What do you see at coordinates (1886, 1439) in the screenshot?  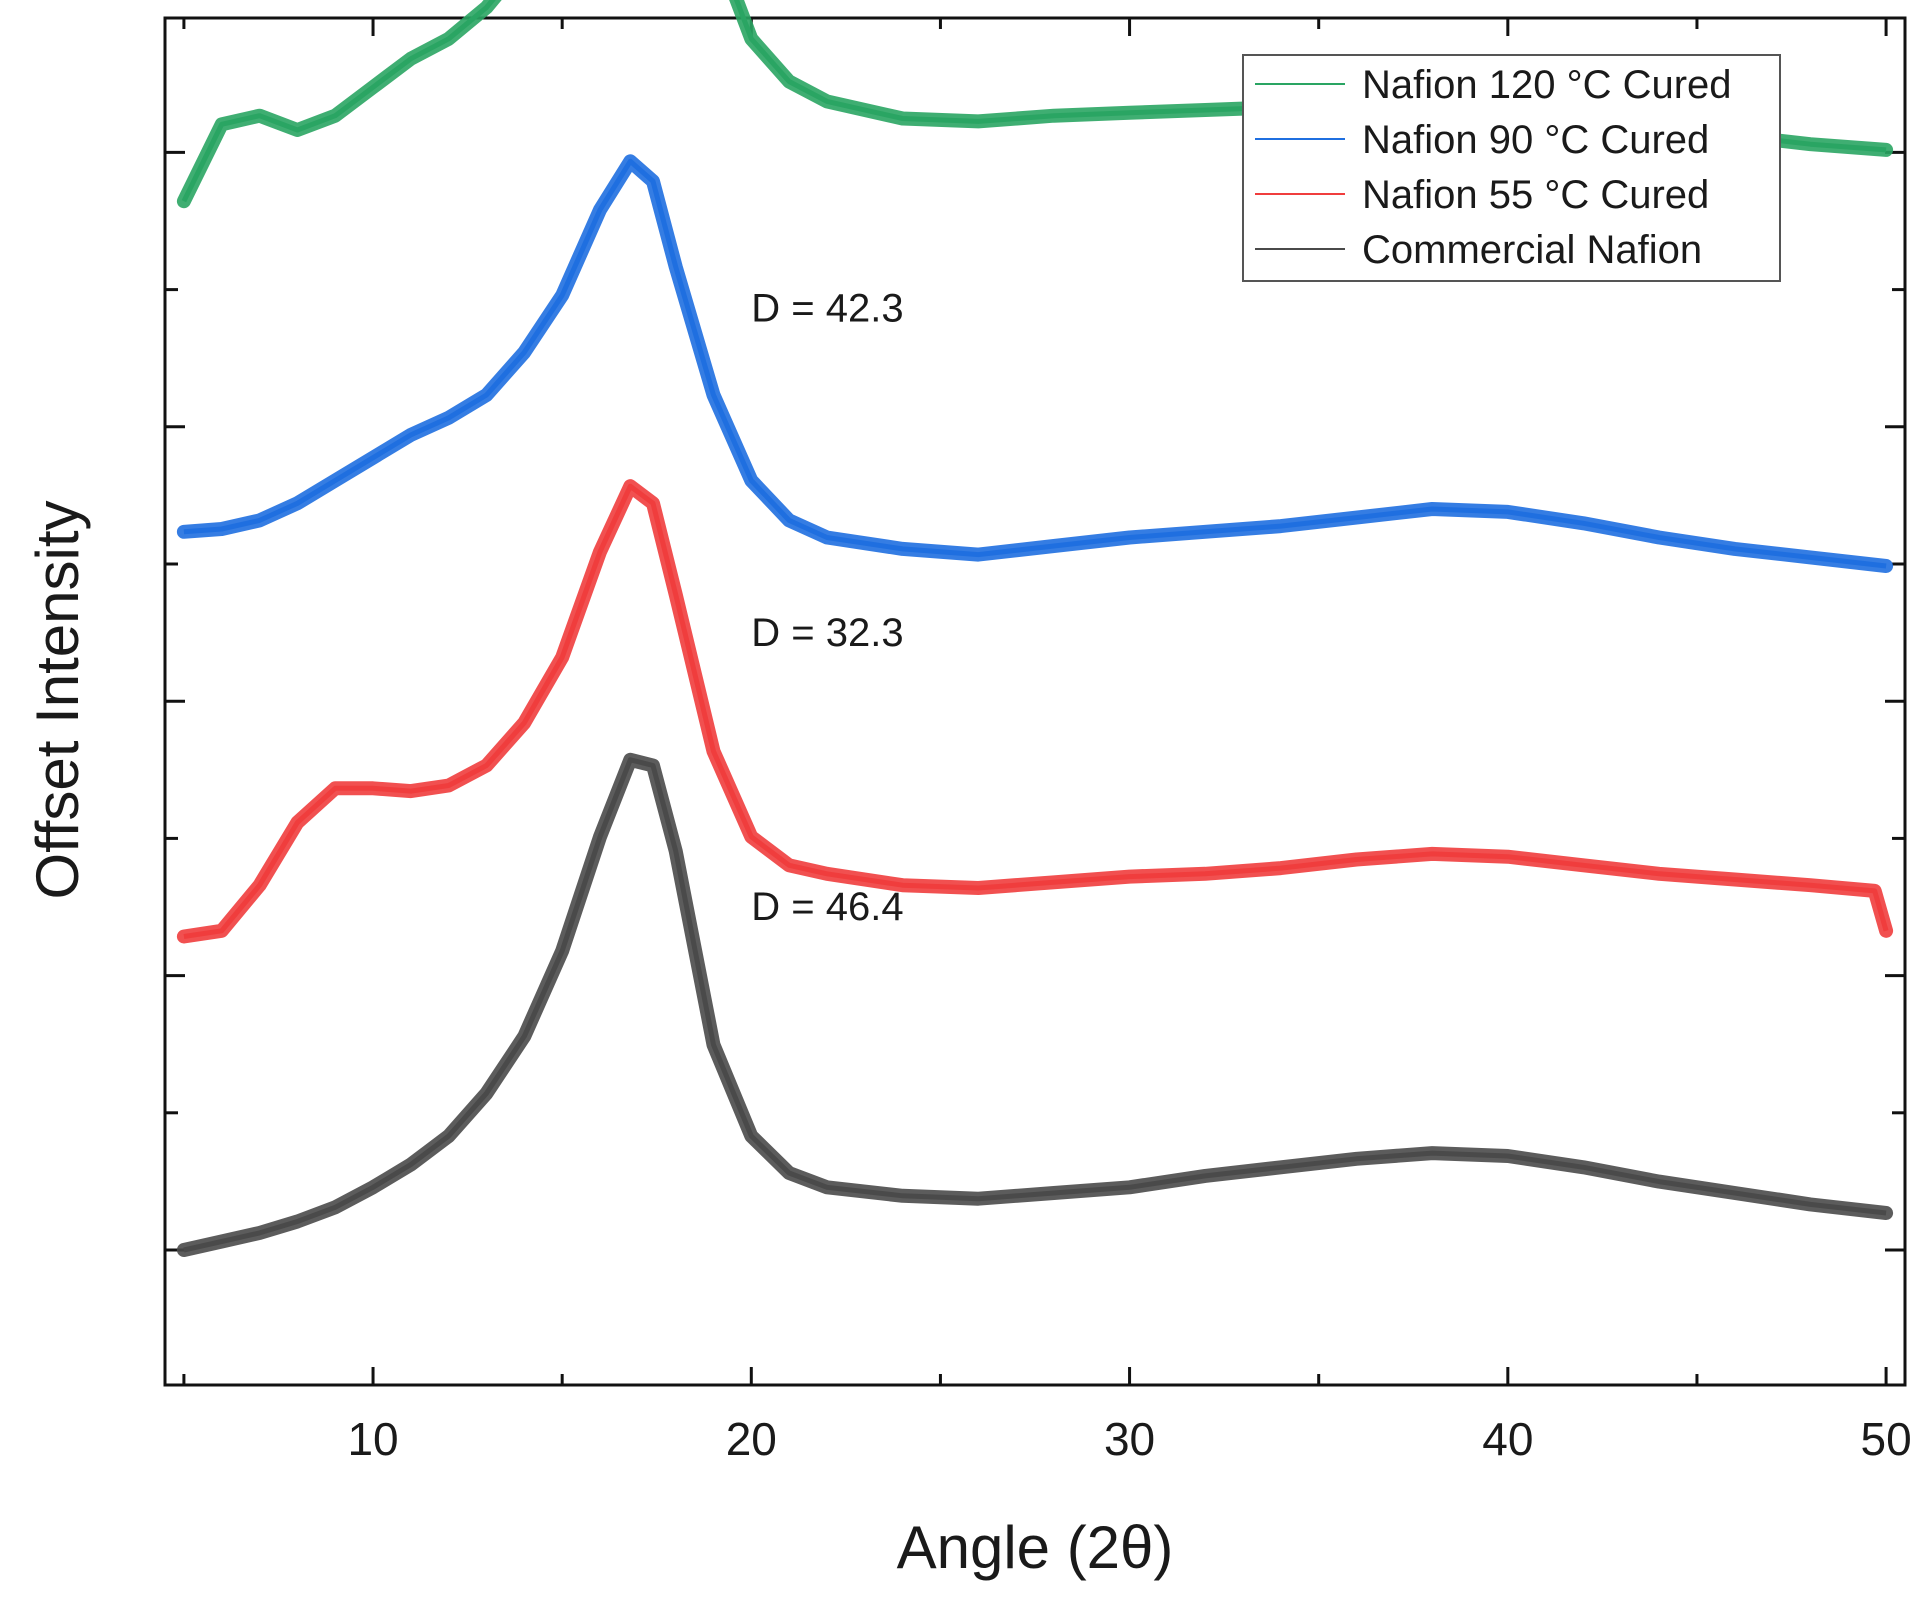 I see `x-tick-label: 50` at bounding box center [1886, 1439].